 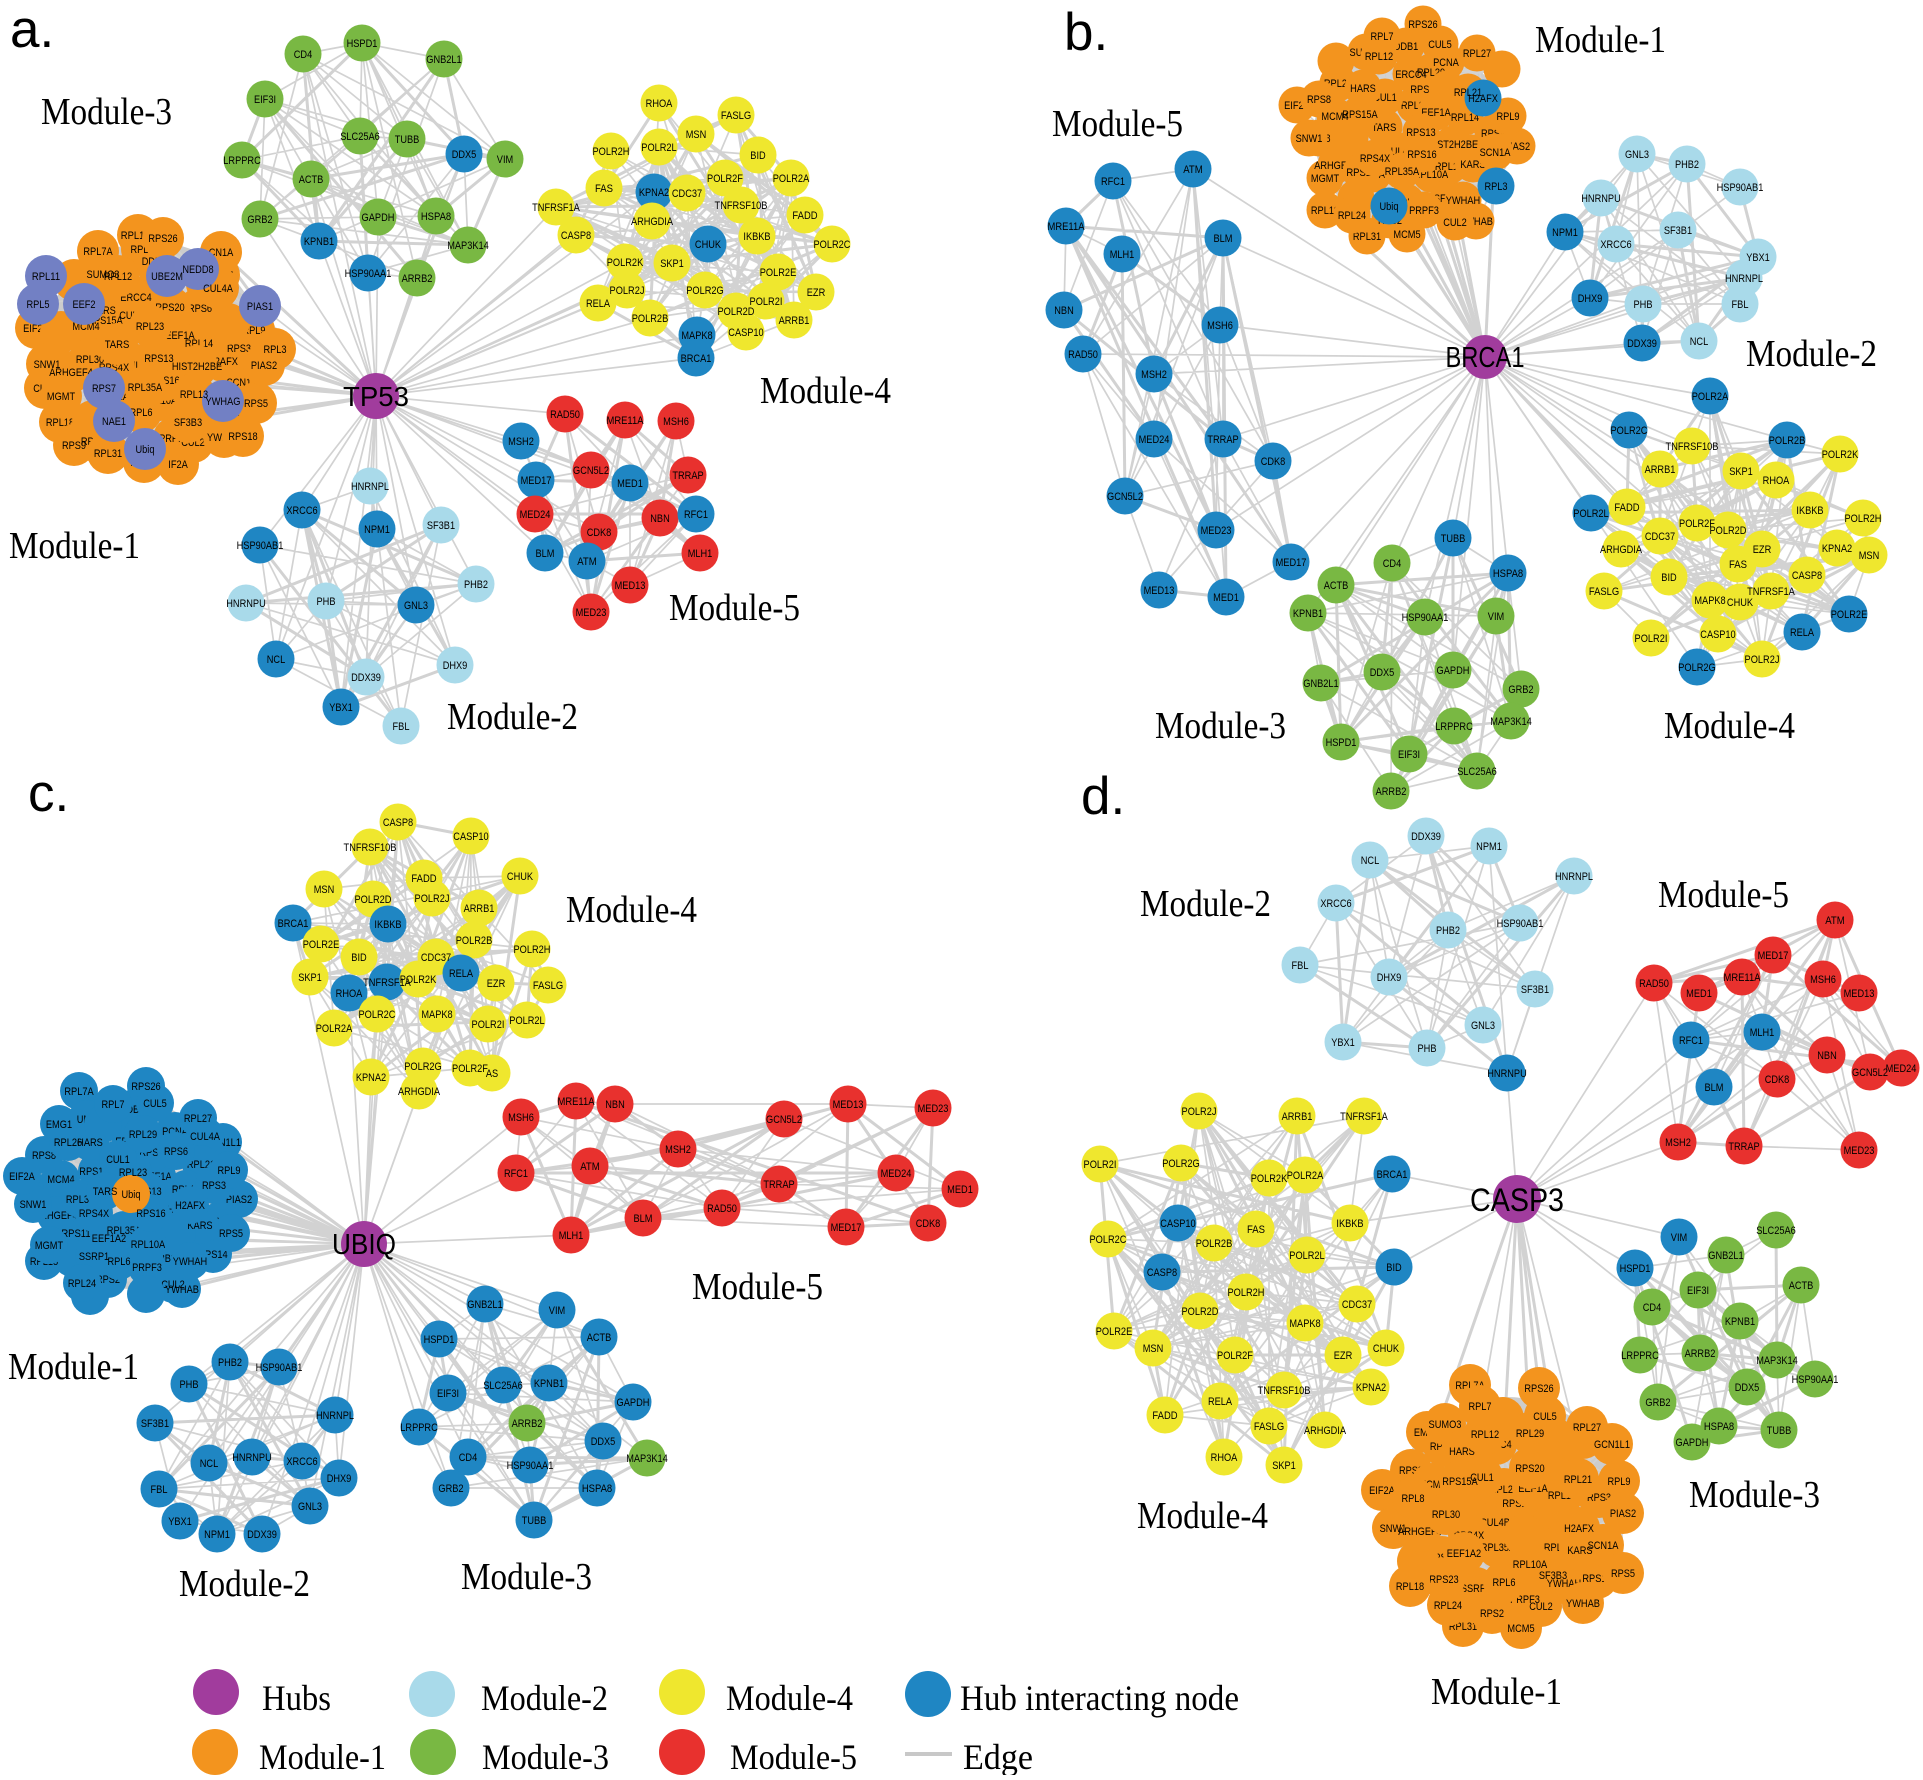 I want to click on svg-text: CD4, so click(x=468, y=1458).